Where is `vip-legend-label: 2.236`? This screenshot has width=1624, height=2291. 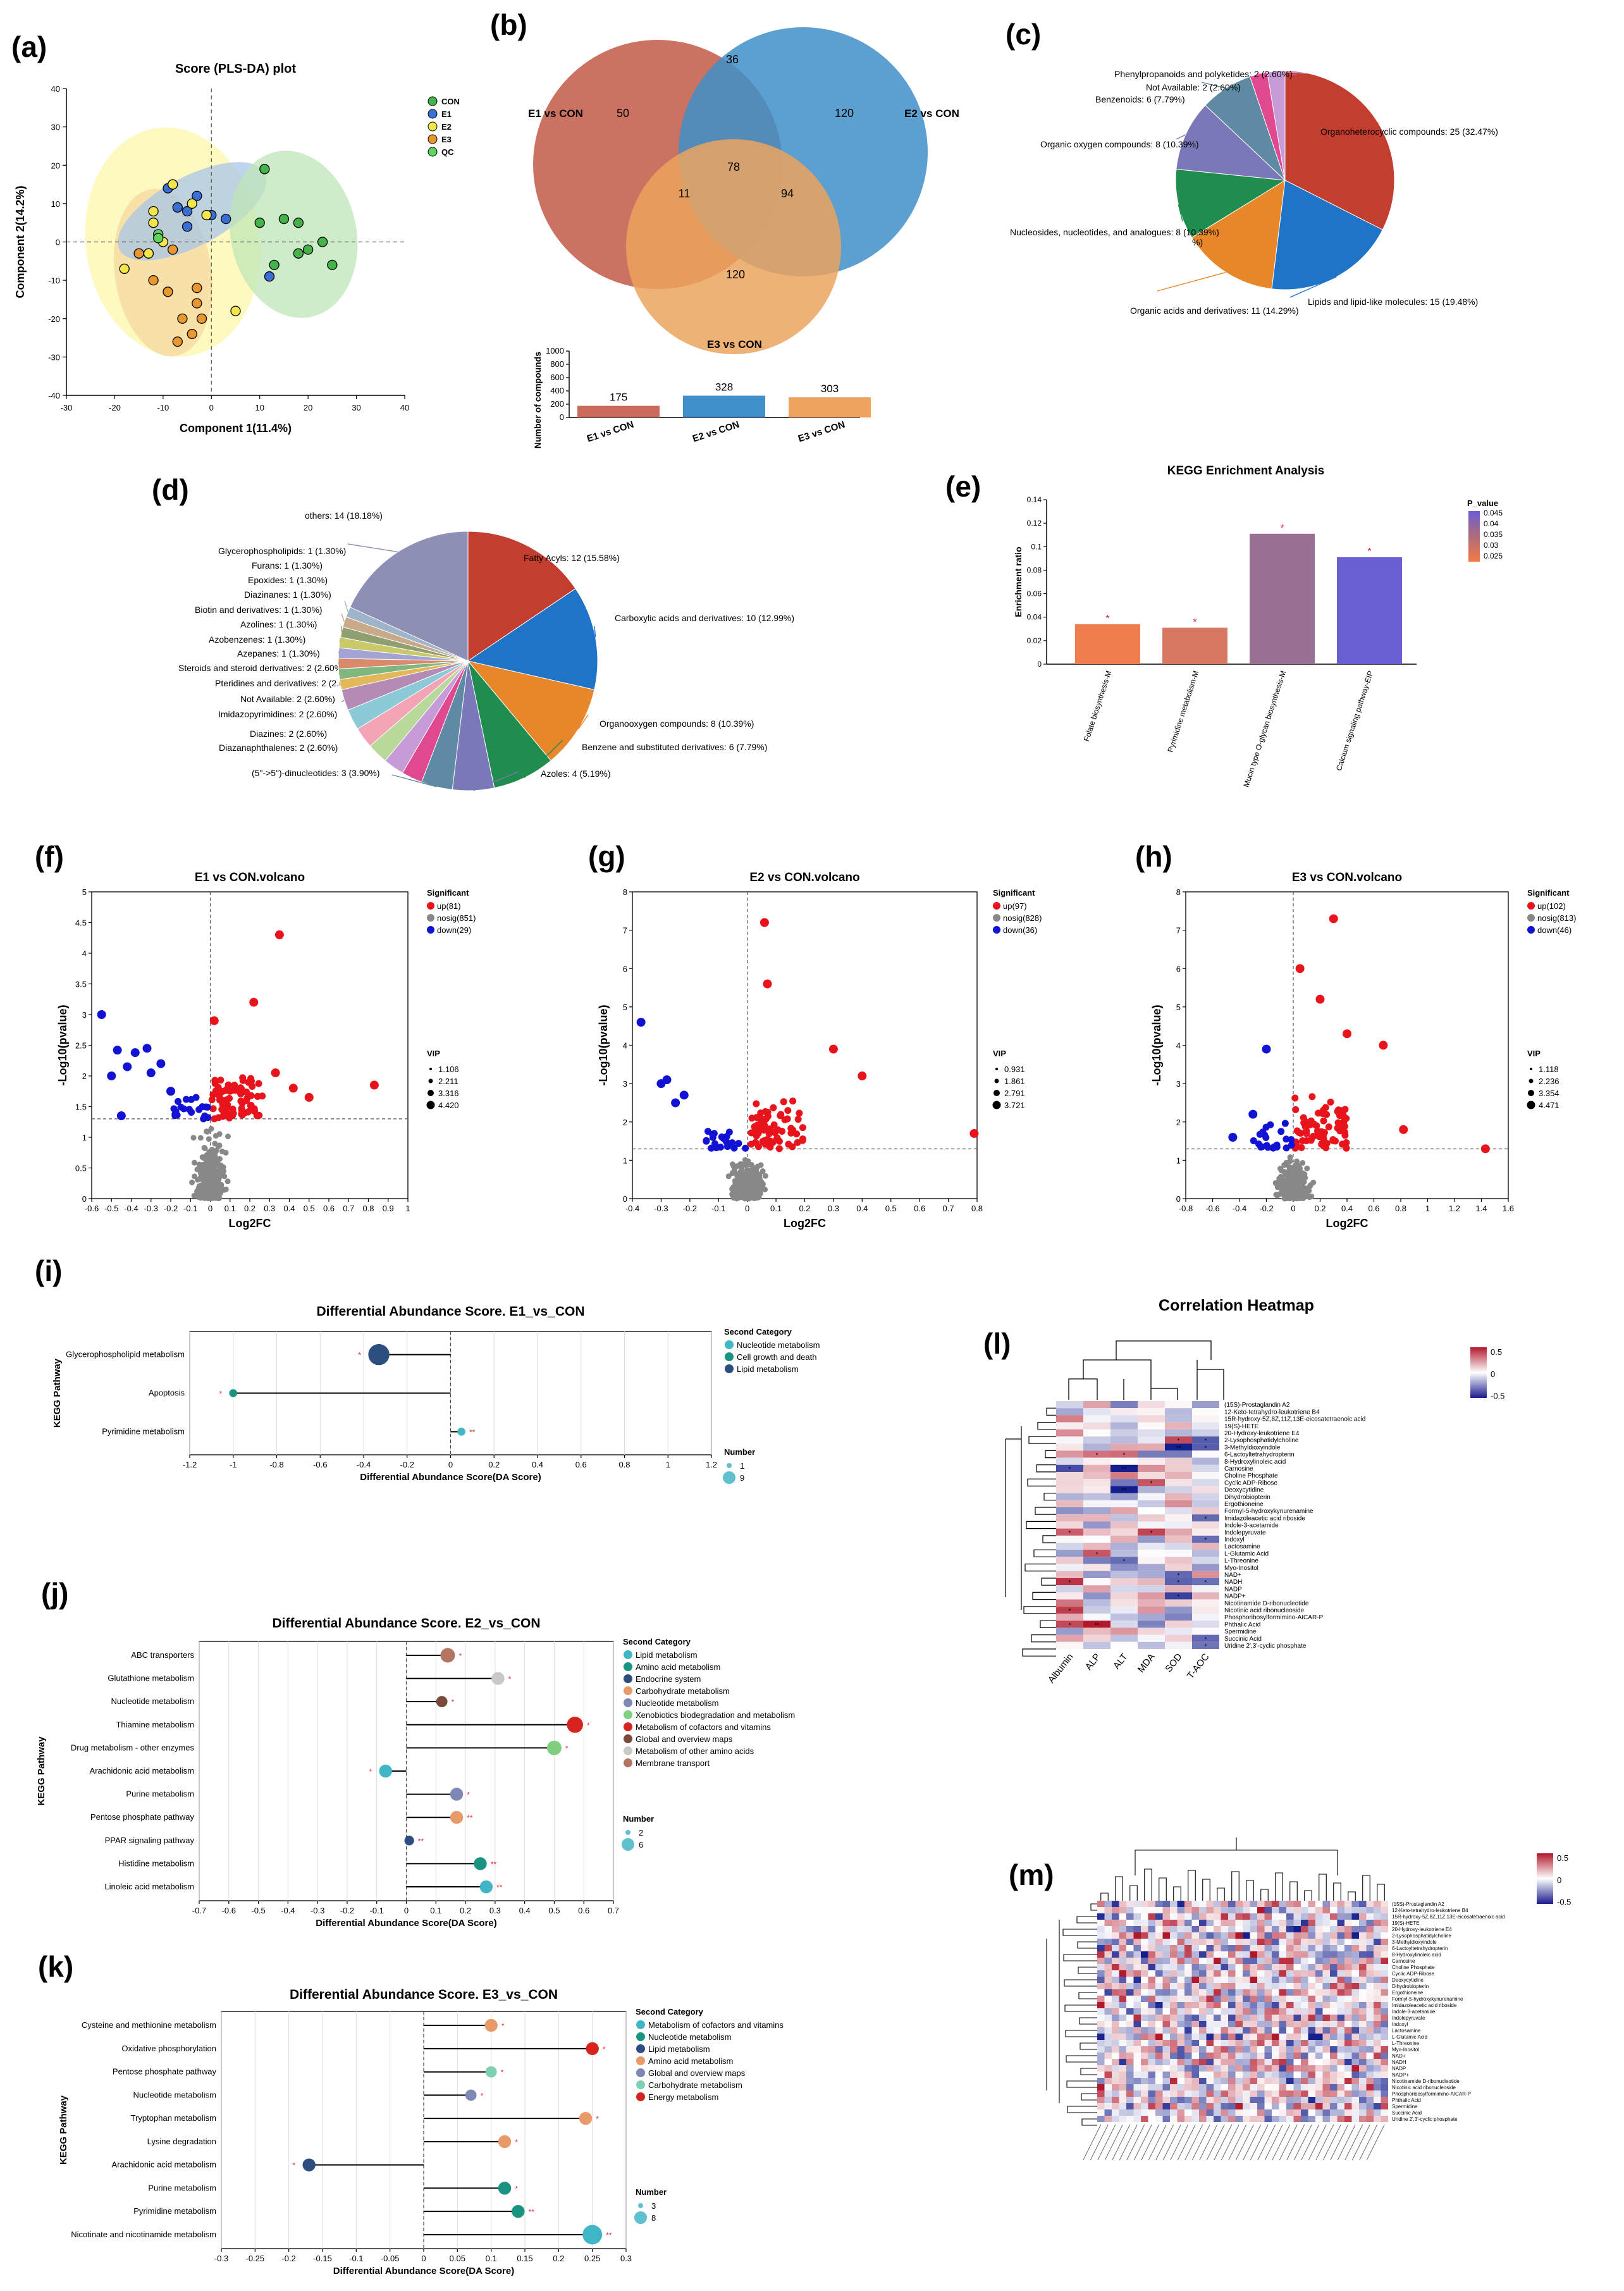 vip-legend-label: 2.236 is located at coordinates (1549, 1081).